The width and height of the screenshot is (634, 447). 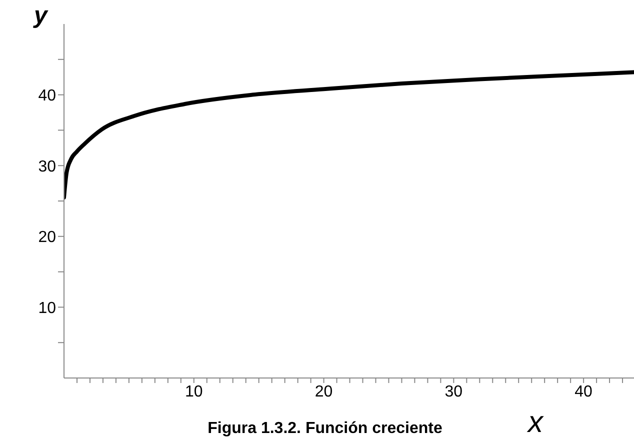 What do you see at coordinates (583, 391) in the screenshot?
I see `x-tick-label: 40` at bounding box center [583, 391].